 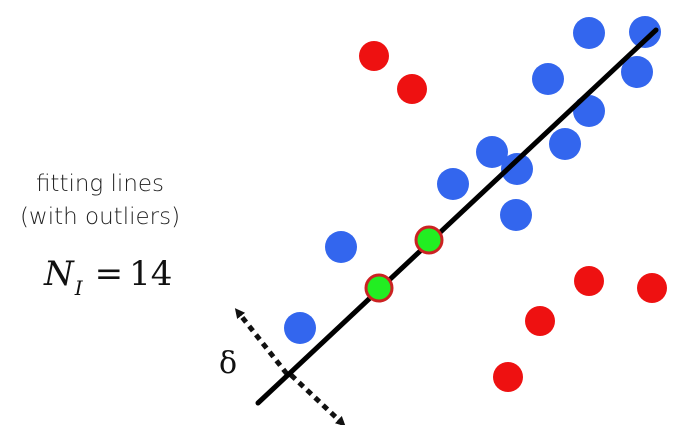 I want to click on delta-arrow-lower, so click(x=317, y=399).